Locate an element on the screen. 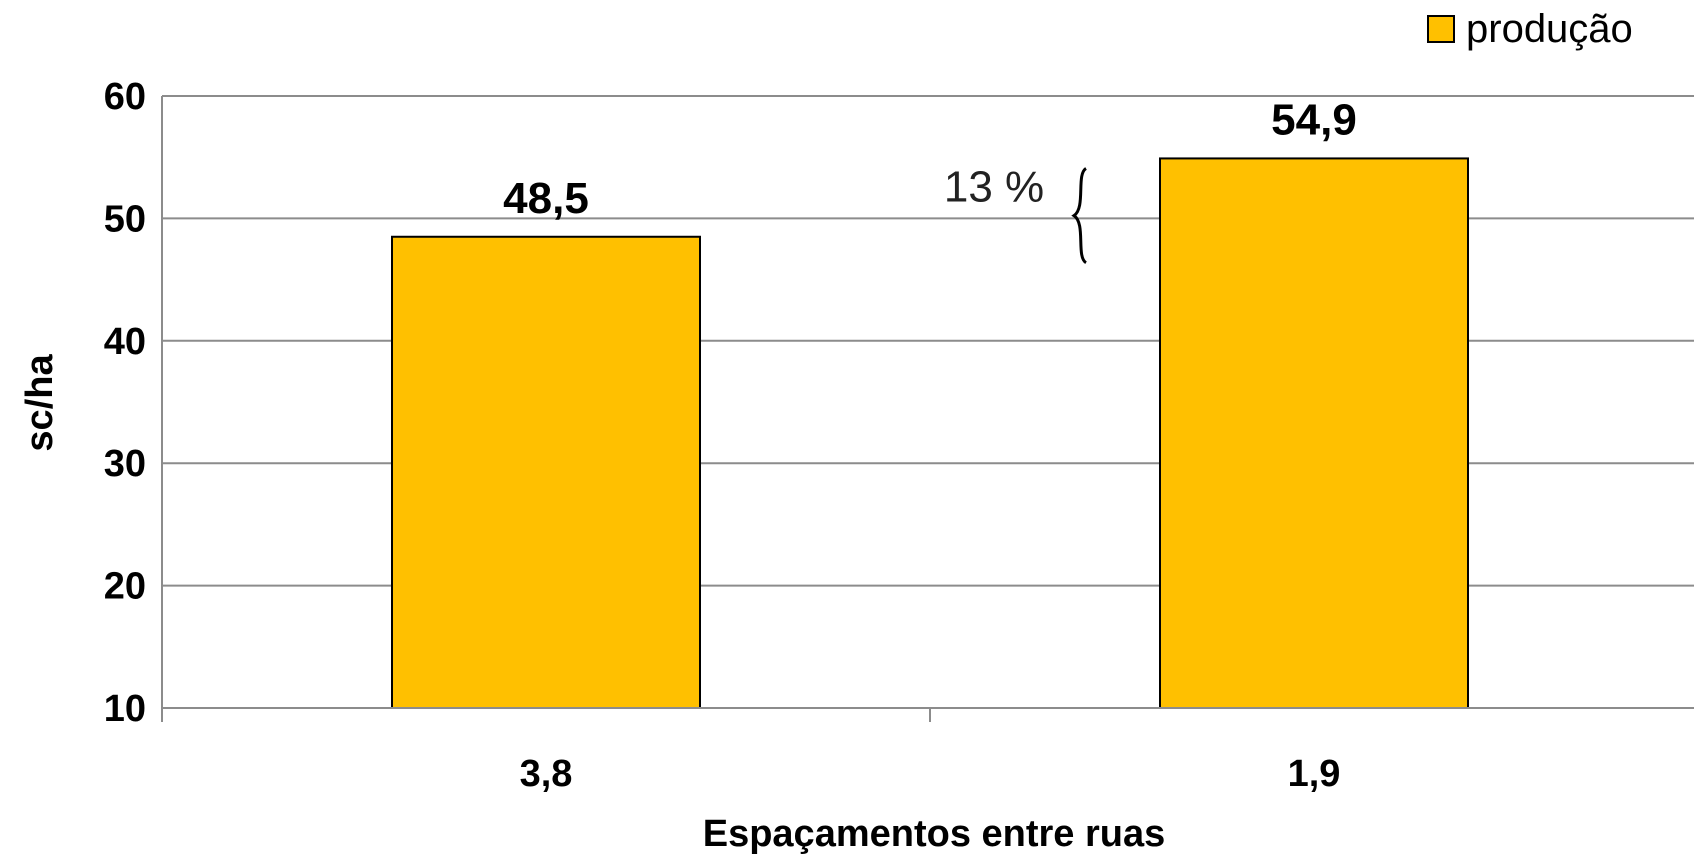 This screenshot has width=1694, height=859. annotation-text: 13 % is located at coordinates (994, 187).